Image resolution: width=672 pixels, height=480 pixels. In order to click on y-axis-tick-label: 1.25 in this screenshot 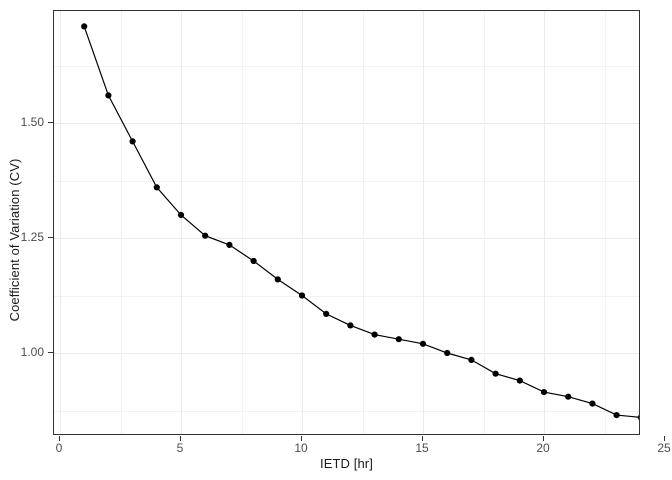, I will do `click(32, 237)`.